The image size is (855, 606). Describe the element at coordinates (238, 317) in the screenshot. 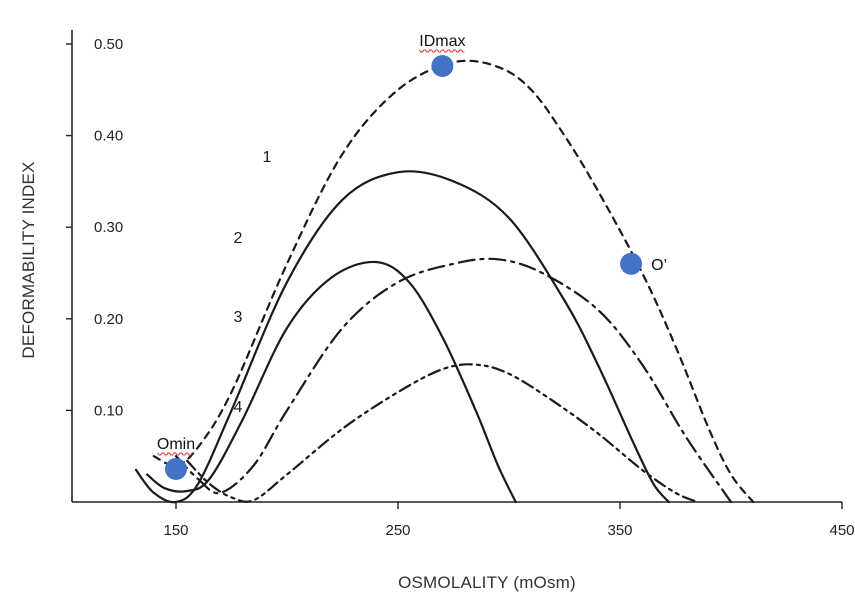

I see `series-label: 3` at that location.